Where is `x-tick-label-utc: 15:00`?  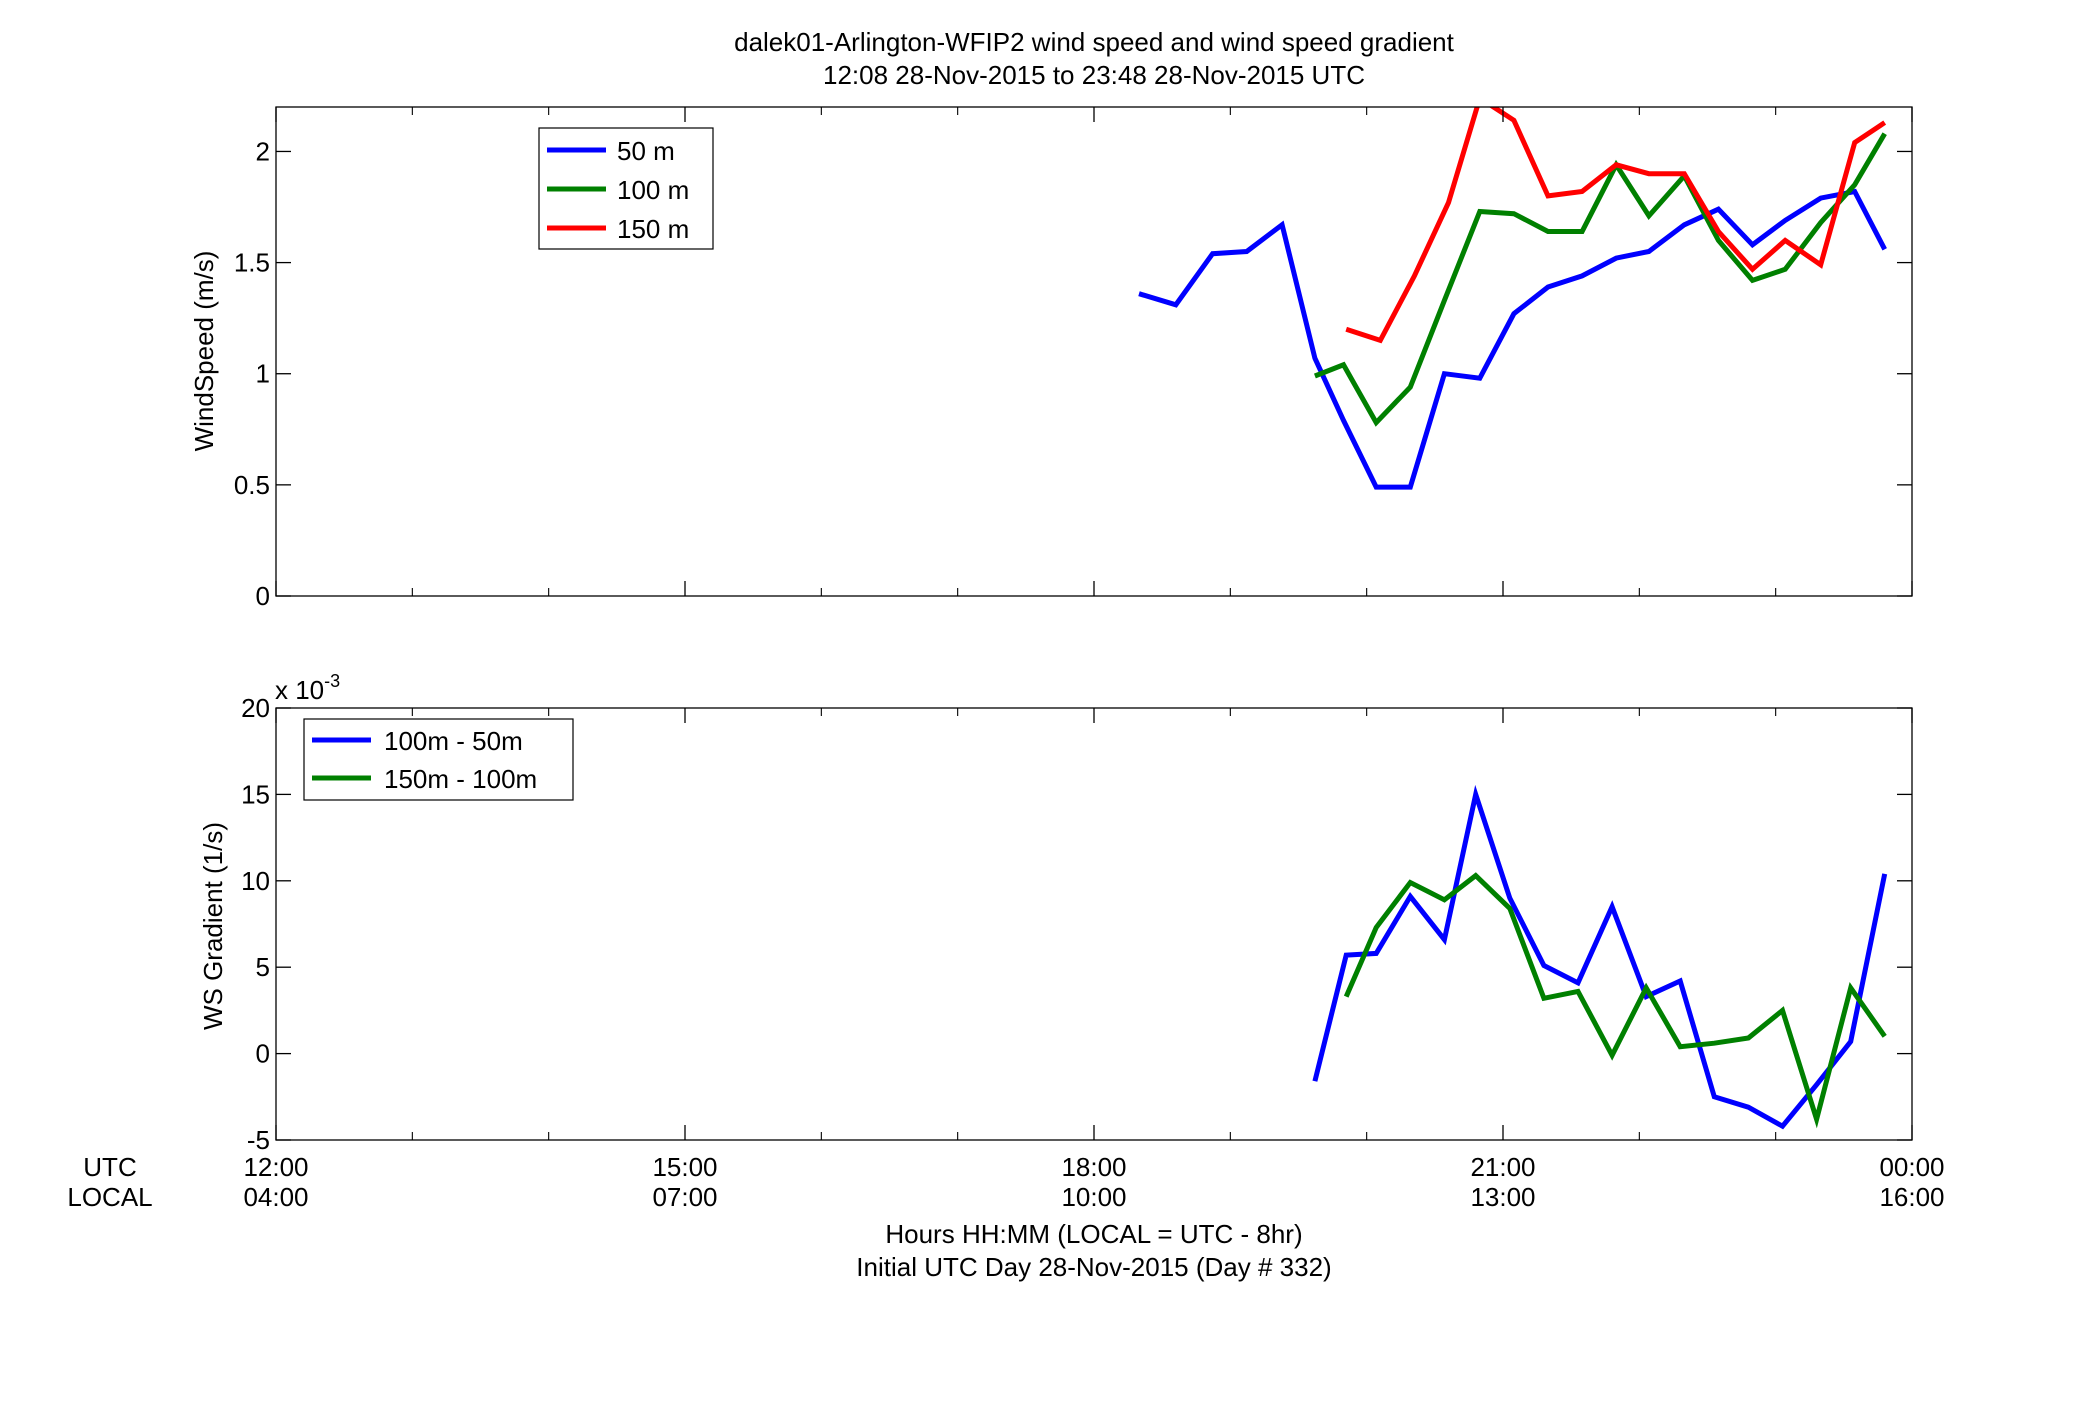 x-tick-label-utc: 15:00 is located at coordinates (684, 1167).